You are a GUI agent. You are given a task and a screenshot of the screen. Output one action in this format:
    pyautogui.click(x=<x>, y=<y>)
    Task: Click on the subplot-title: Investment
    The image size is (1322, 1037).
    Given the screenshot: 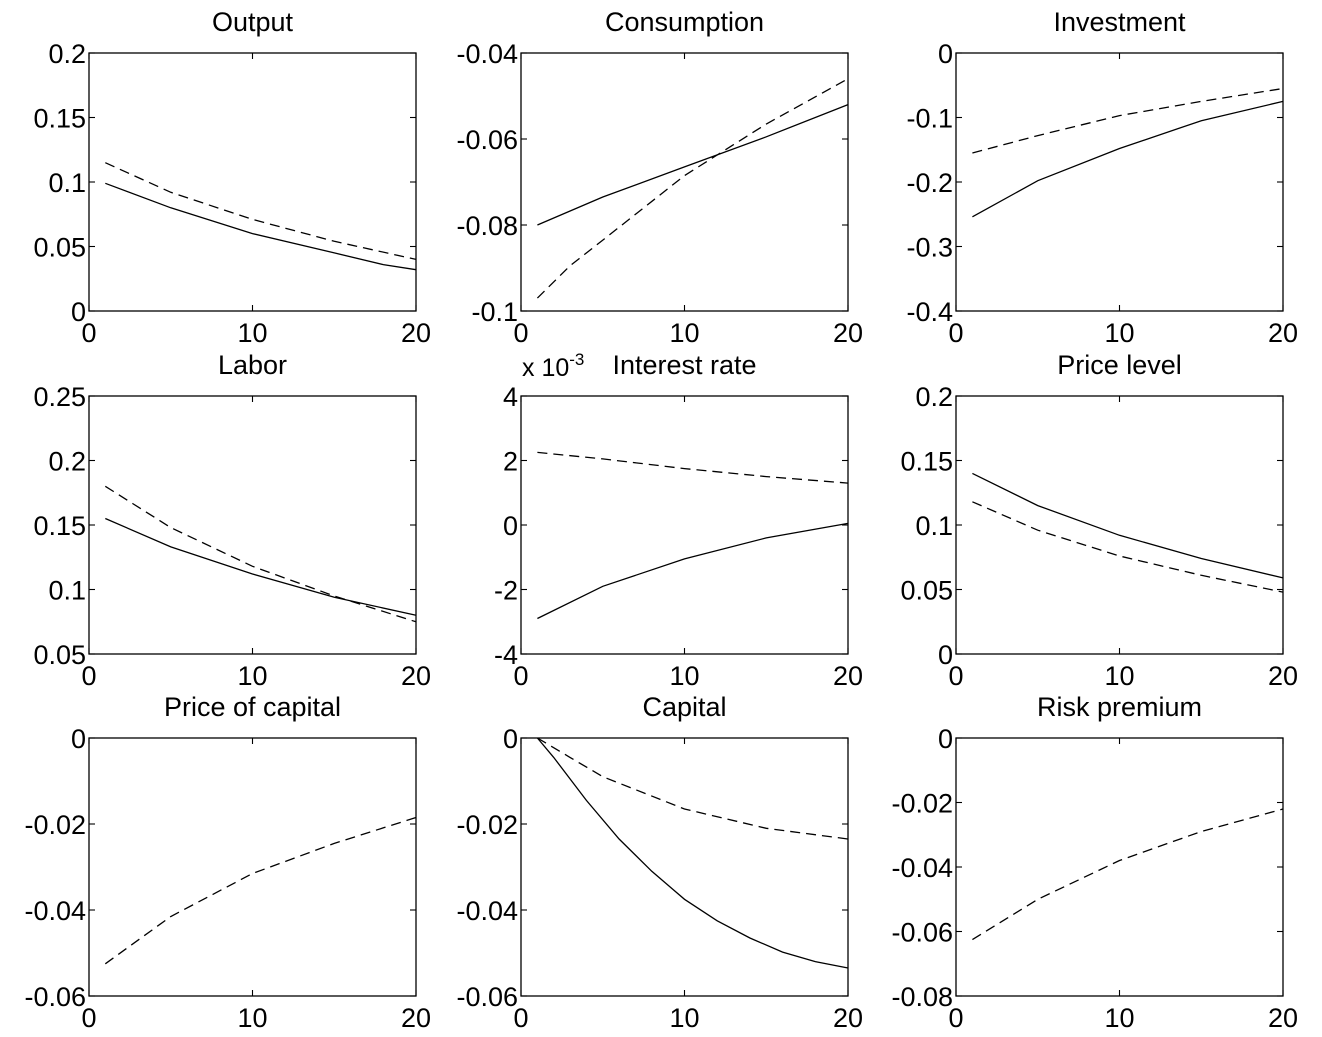 What is the action you would take?
    pyautogui.click(x=1119, y=22)
    